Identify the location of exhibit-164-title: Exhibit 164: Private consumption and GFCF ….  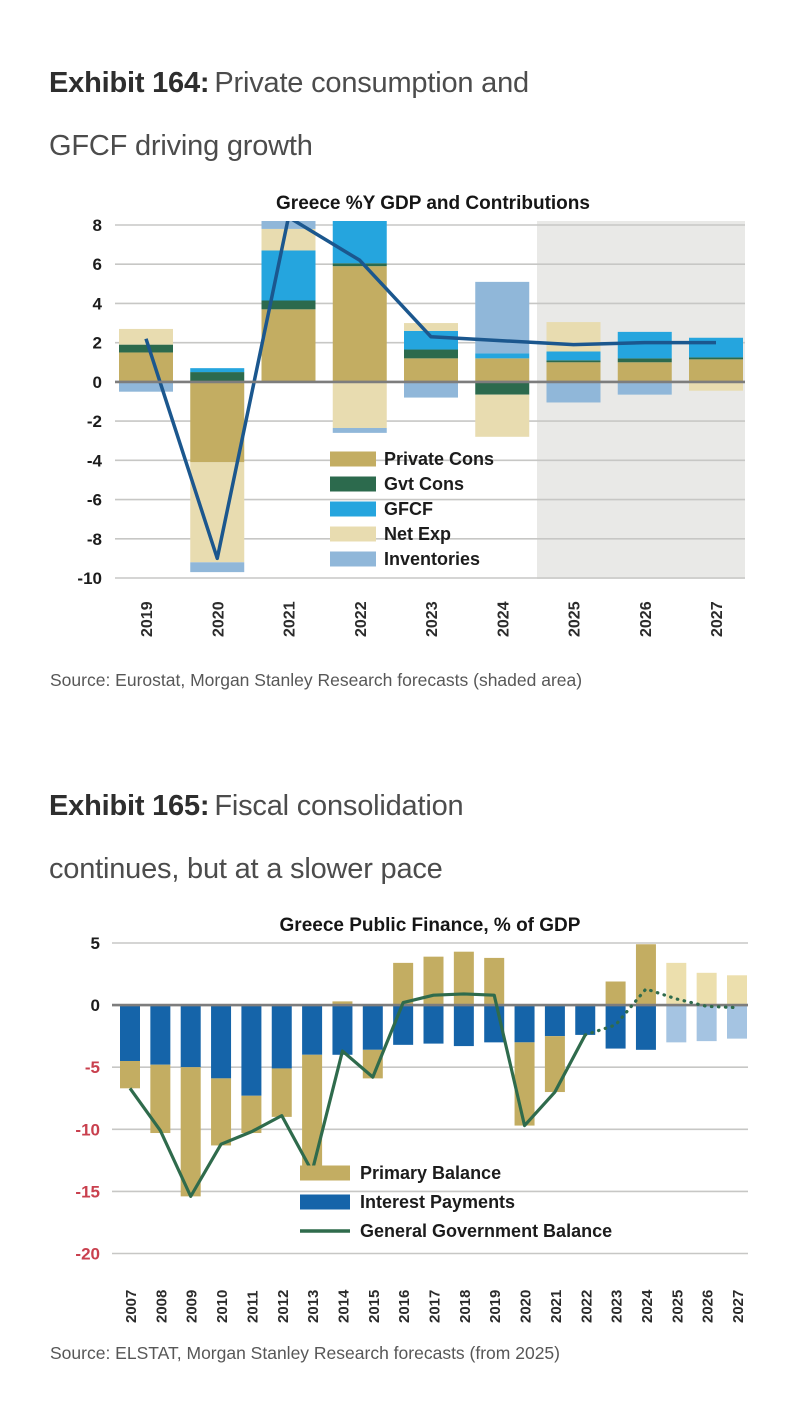
(379, 115).